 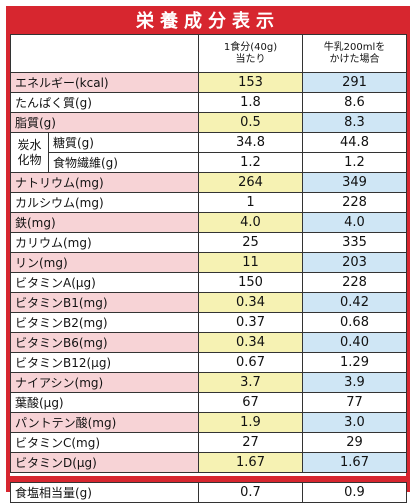 I want to click on table-row: 食塩相当量(g) 0.7 0.9, so click(x=208, y=492).